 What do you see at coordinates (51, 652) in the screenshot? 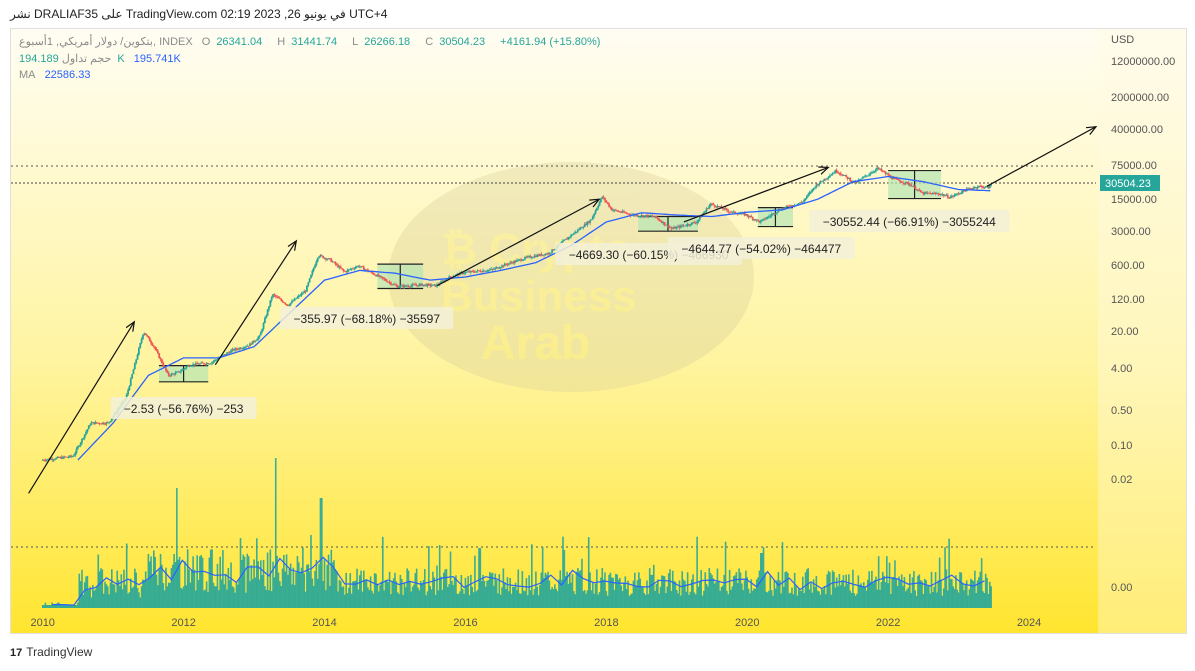
I see `footer-brand: 17 TradingView` at bounding box center [51, 652].